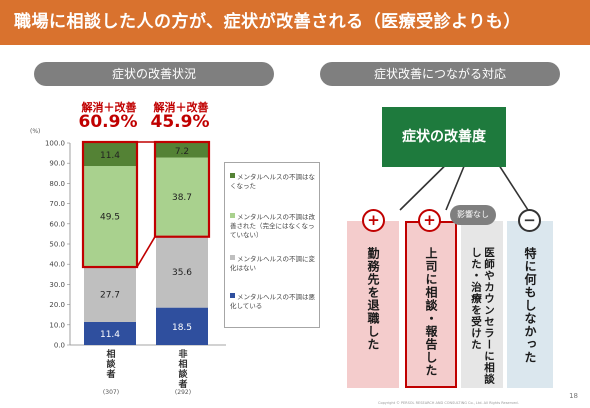 Image resolution: width=590 pixels, height=408 pixels. I want to click on legend-text: メンタルヘルスの不調に変化はない, so click(272, 263).